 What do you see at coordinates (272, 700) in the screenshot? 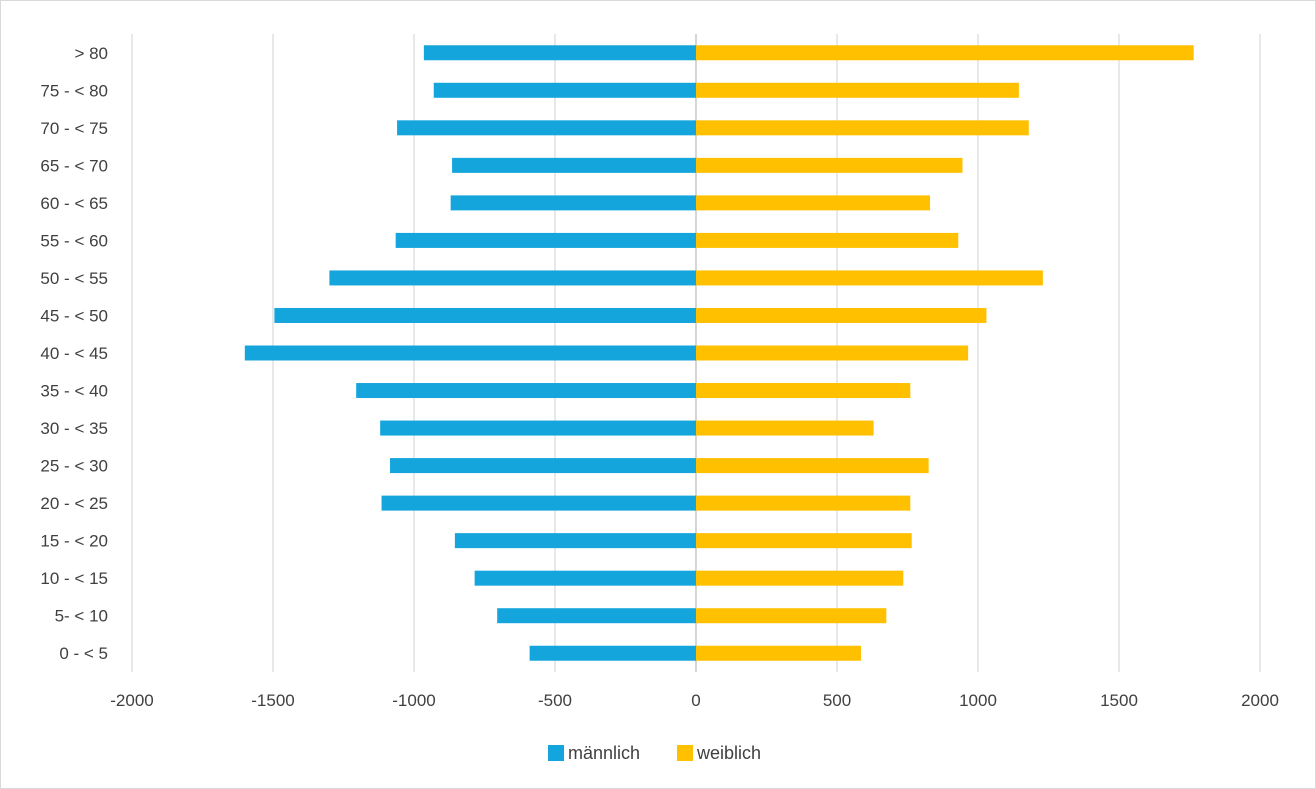
I see `x-tick-label: -1500` at bounding box center [272, 700].